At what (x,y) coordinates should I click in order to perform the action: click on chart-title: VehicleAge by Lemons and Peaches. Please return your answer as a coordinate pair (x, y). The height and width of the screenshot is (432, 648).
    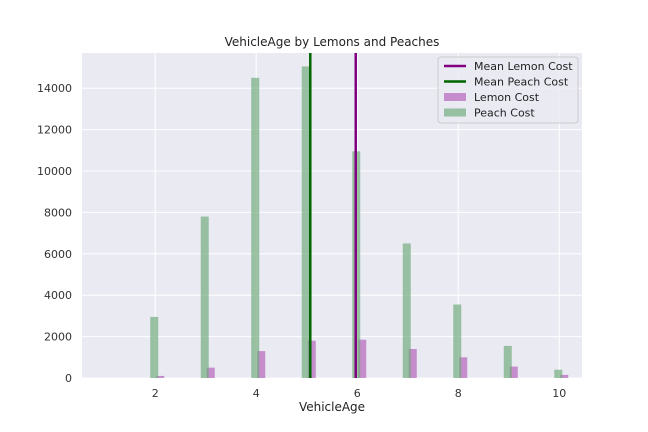
    Looking at the image, I should click on (332, 42).